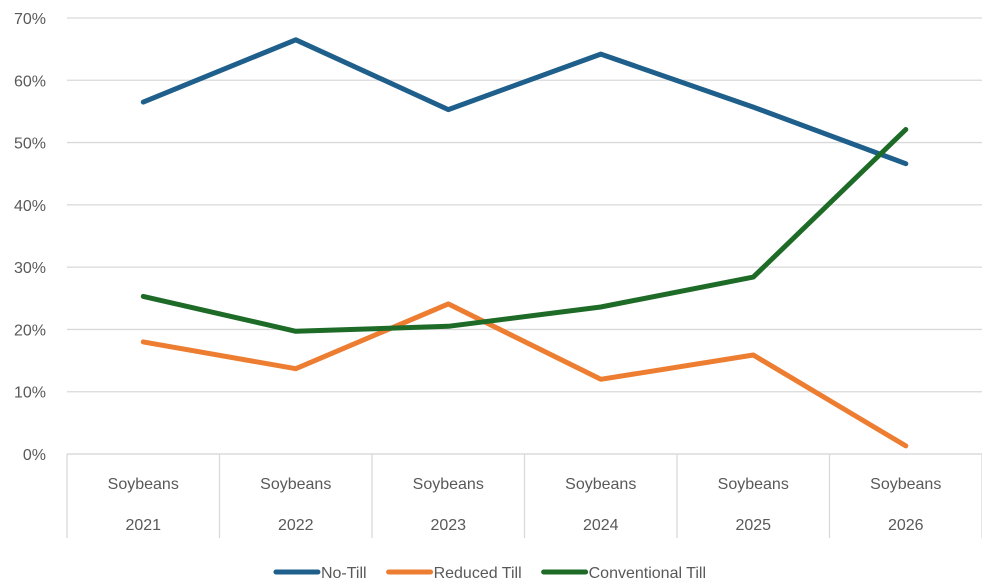  What do you see at coordinates (30, 237) in the screenshot?
I see `y-axis-tick-labels: 0% 10% 20% 30% 40% 50% 60% 70%` at bounding box center [30, 237].